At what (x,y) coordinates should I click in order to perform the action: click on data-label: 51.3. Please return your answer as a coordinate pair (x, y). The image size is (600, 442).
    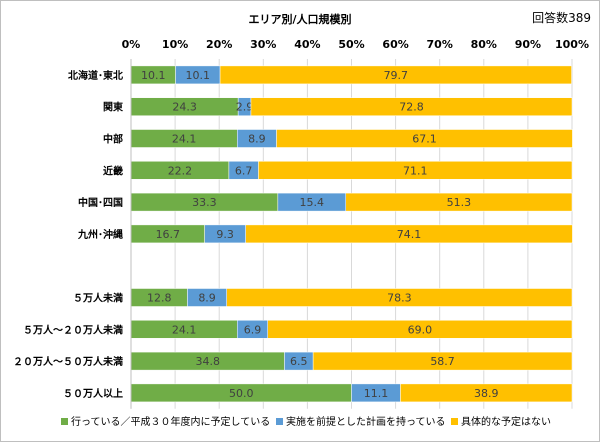
    Looking at the image, I should click on (459, 202).